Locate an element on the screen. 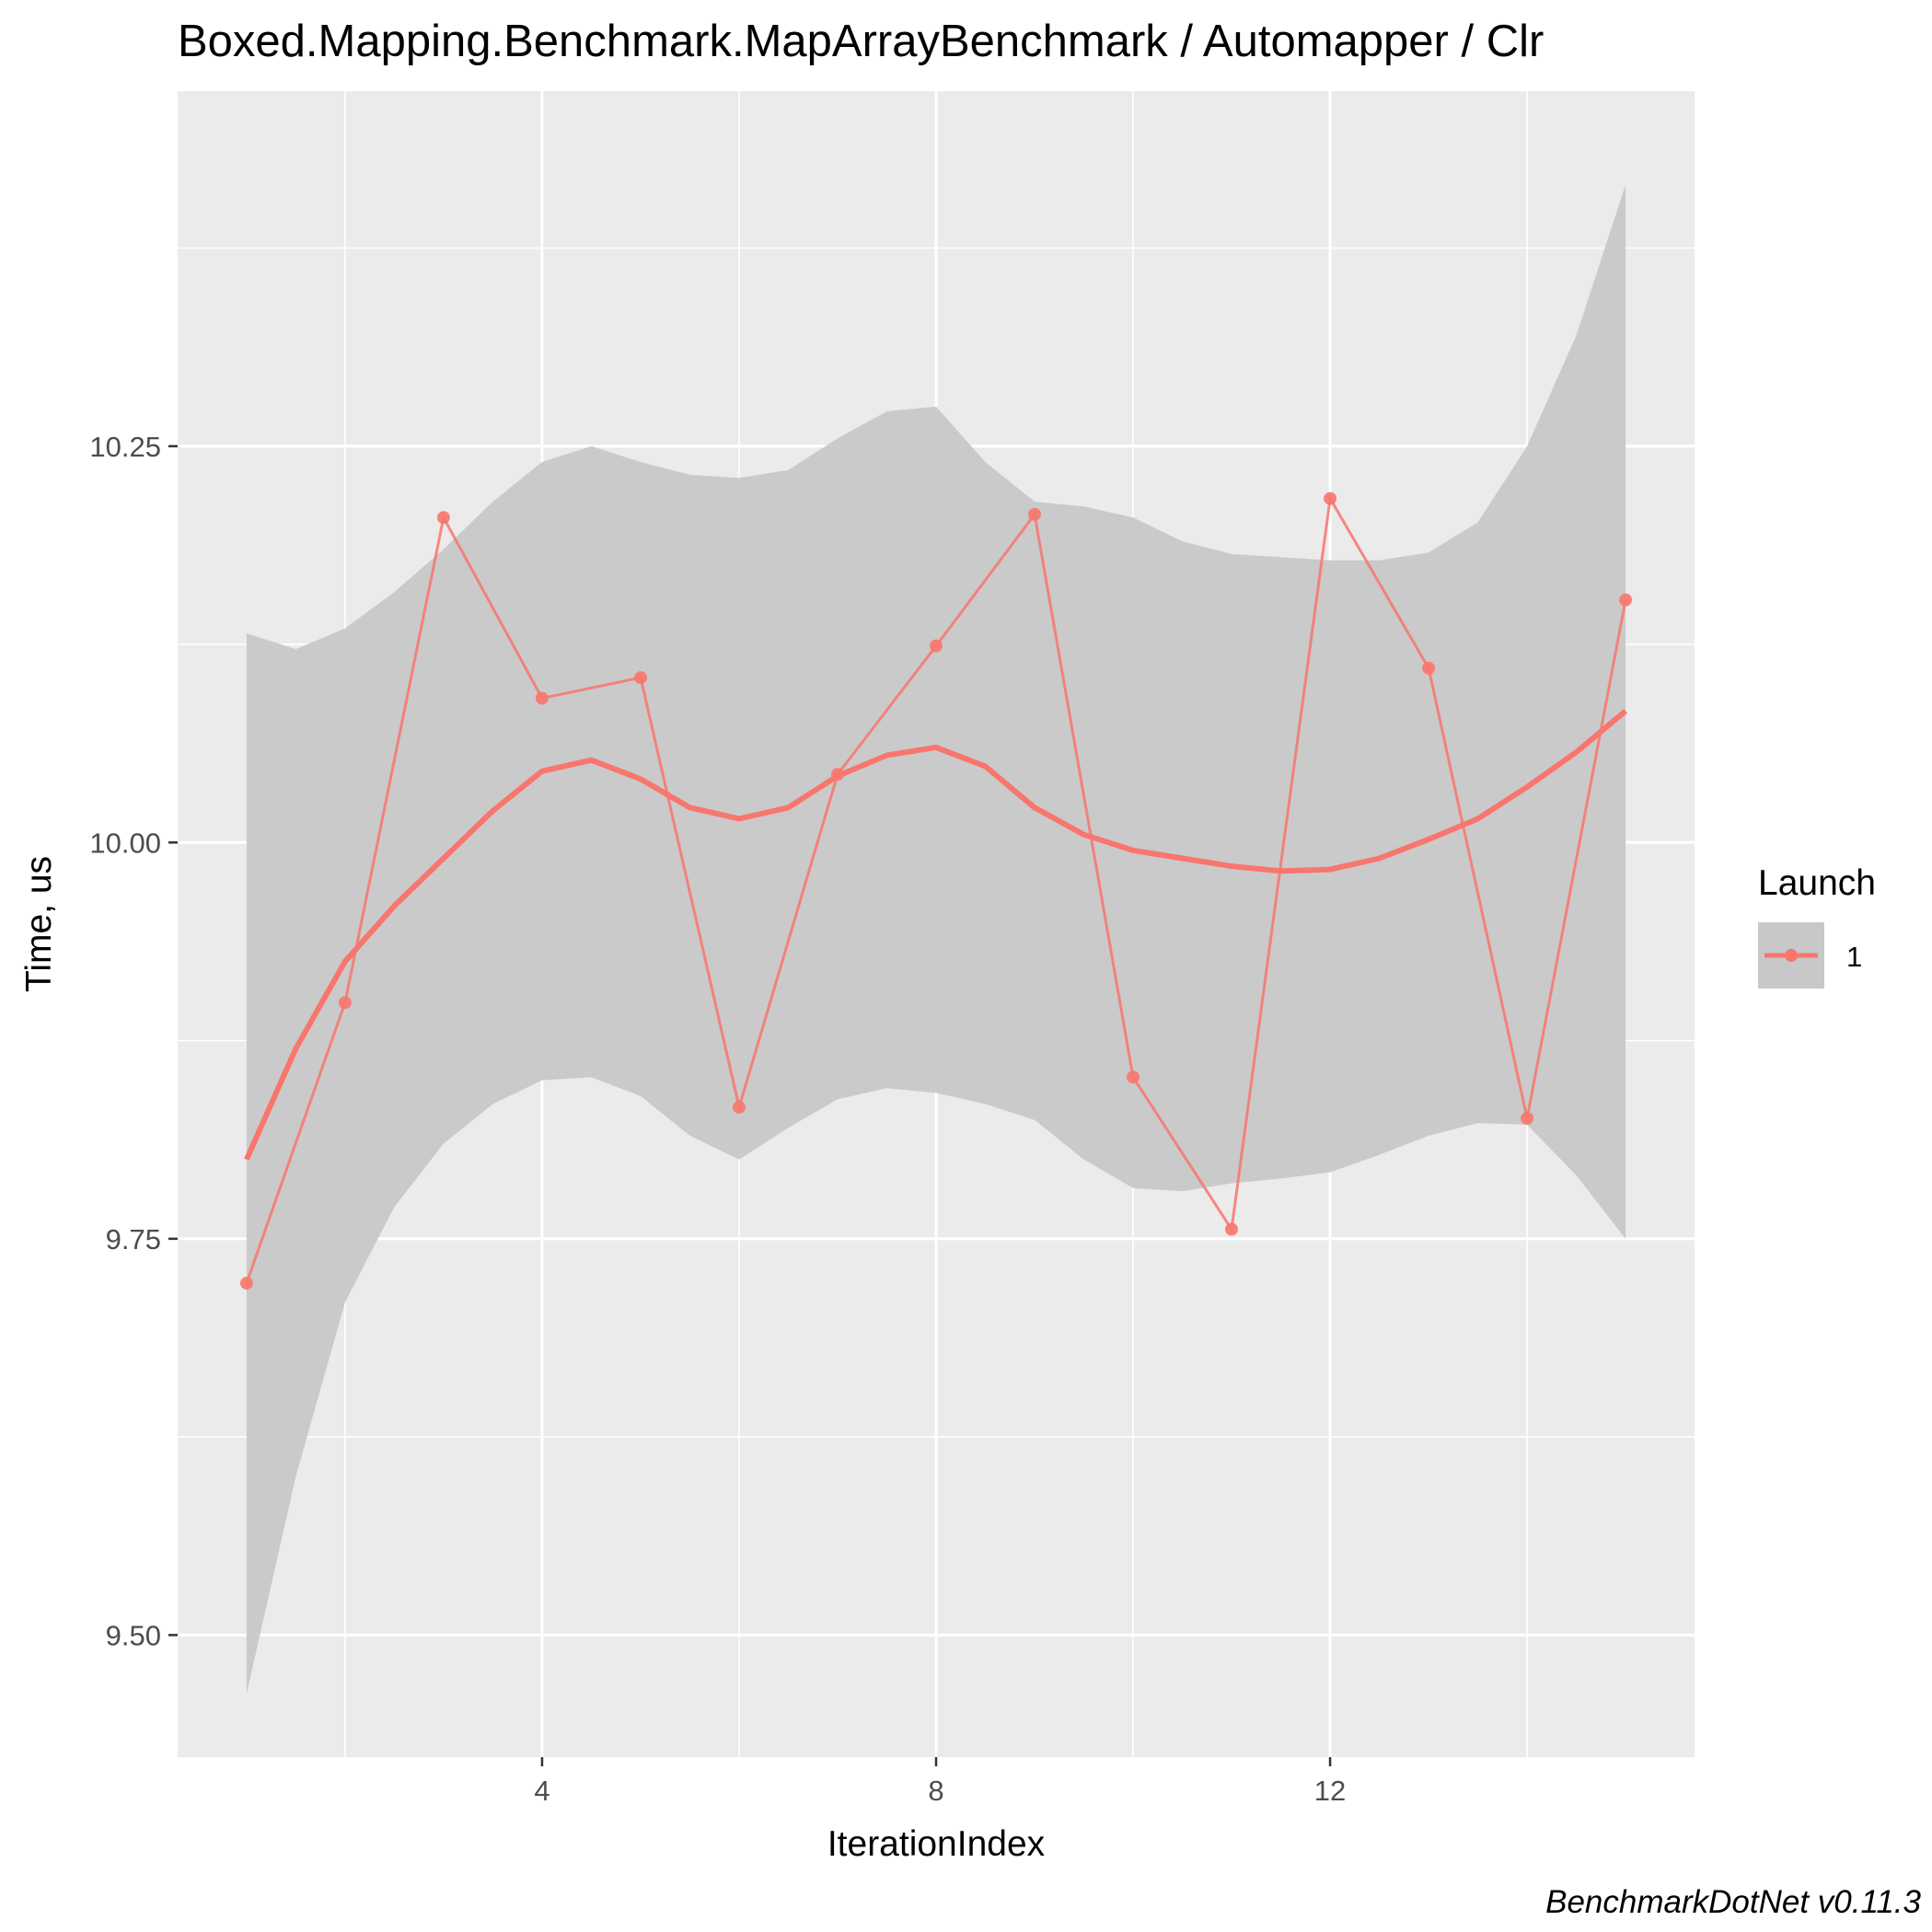 This screenshot has width=1932, height=1932. legend-key-point is located at coordinates (1792, 956).